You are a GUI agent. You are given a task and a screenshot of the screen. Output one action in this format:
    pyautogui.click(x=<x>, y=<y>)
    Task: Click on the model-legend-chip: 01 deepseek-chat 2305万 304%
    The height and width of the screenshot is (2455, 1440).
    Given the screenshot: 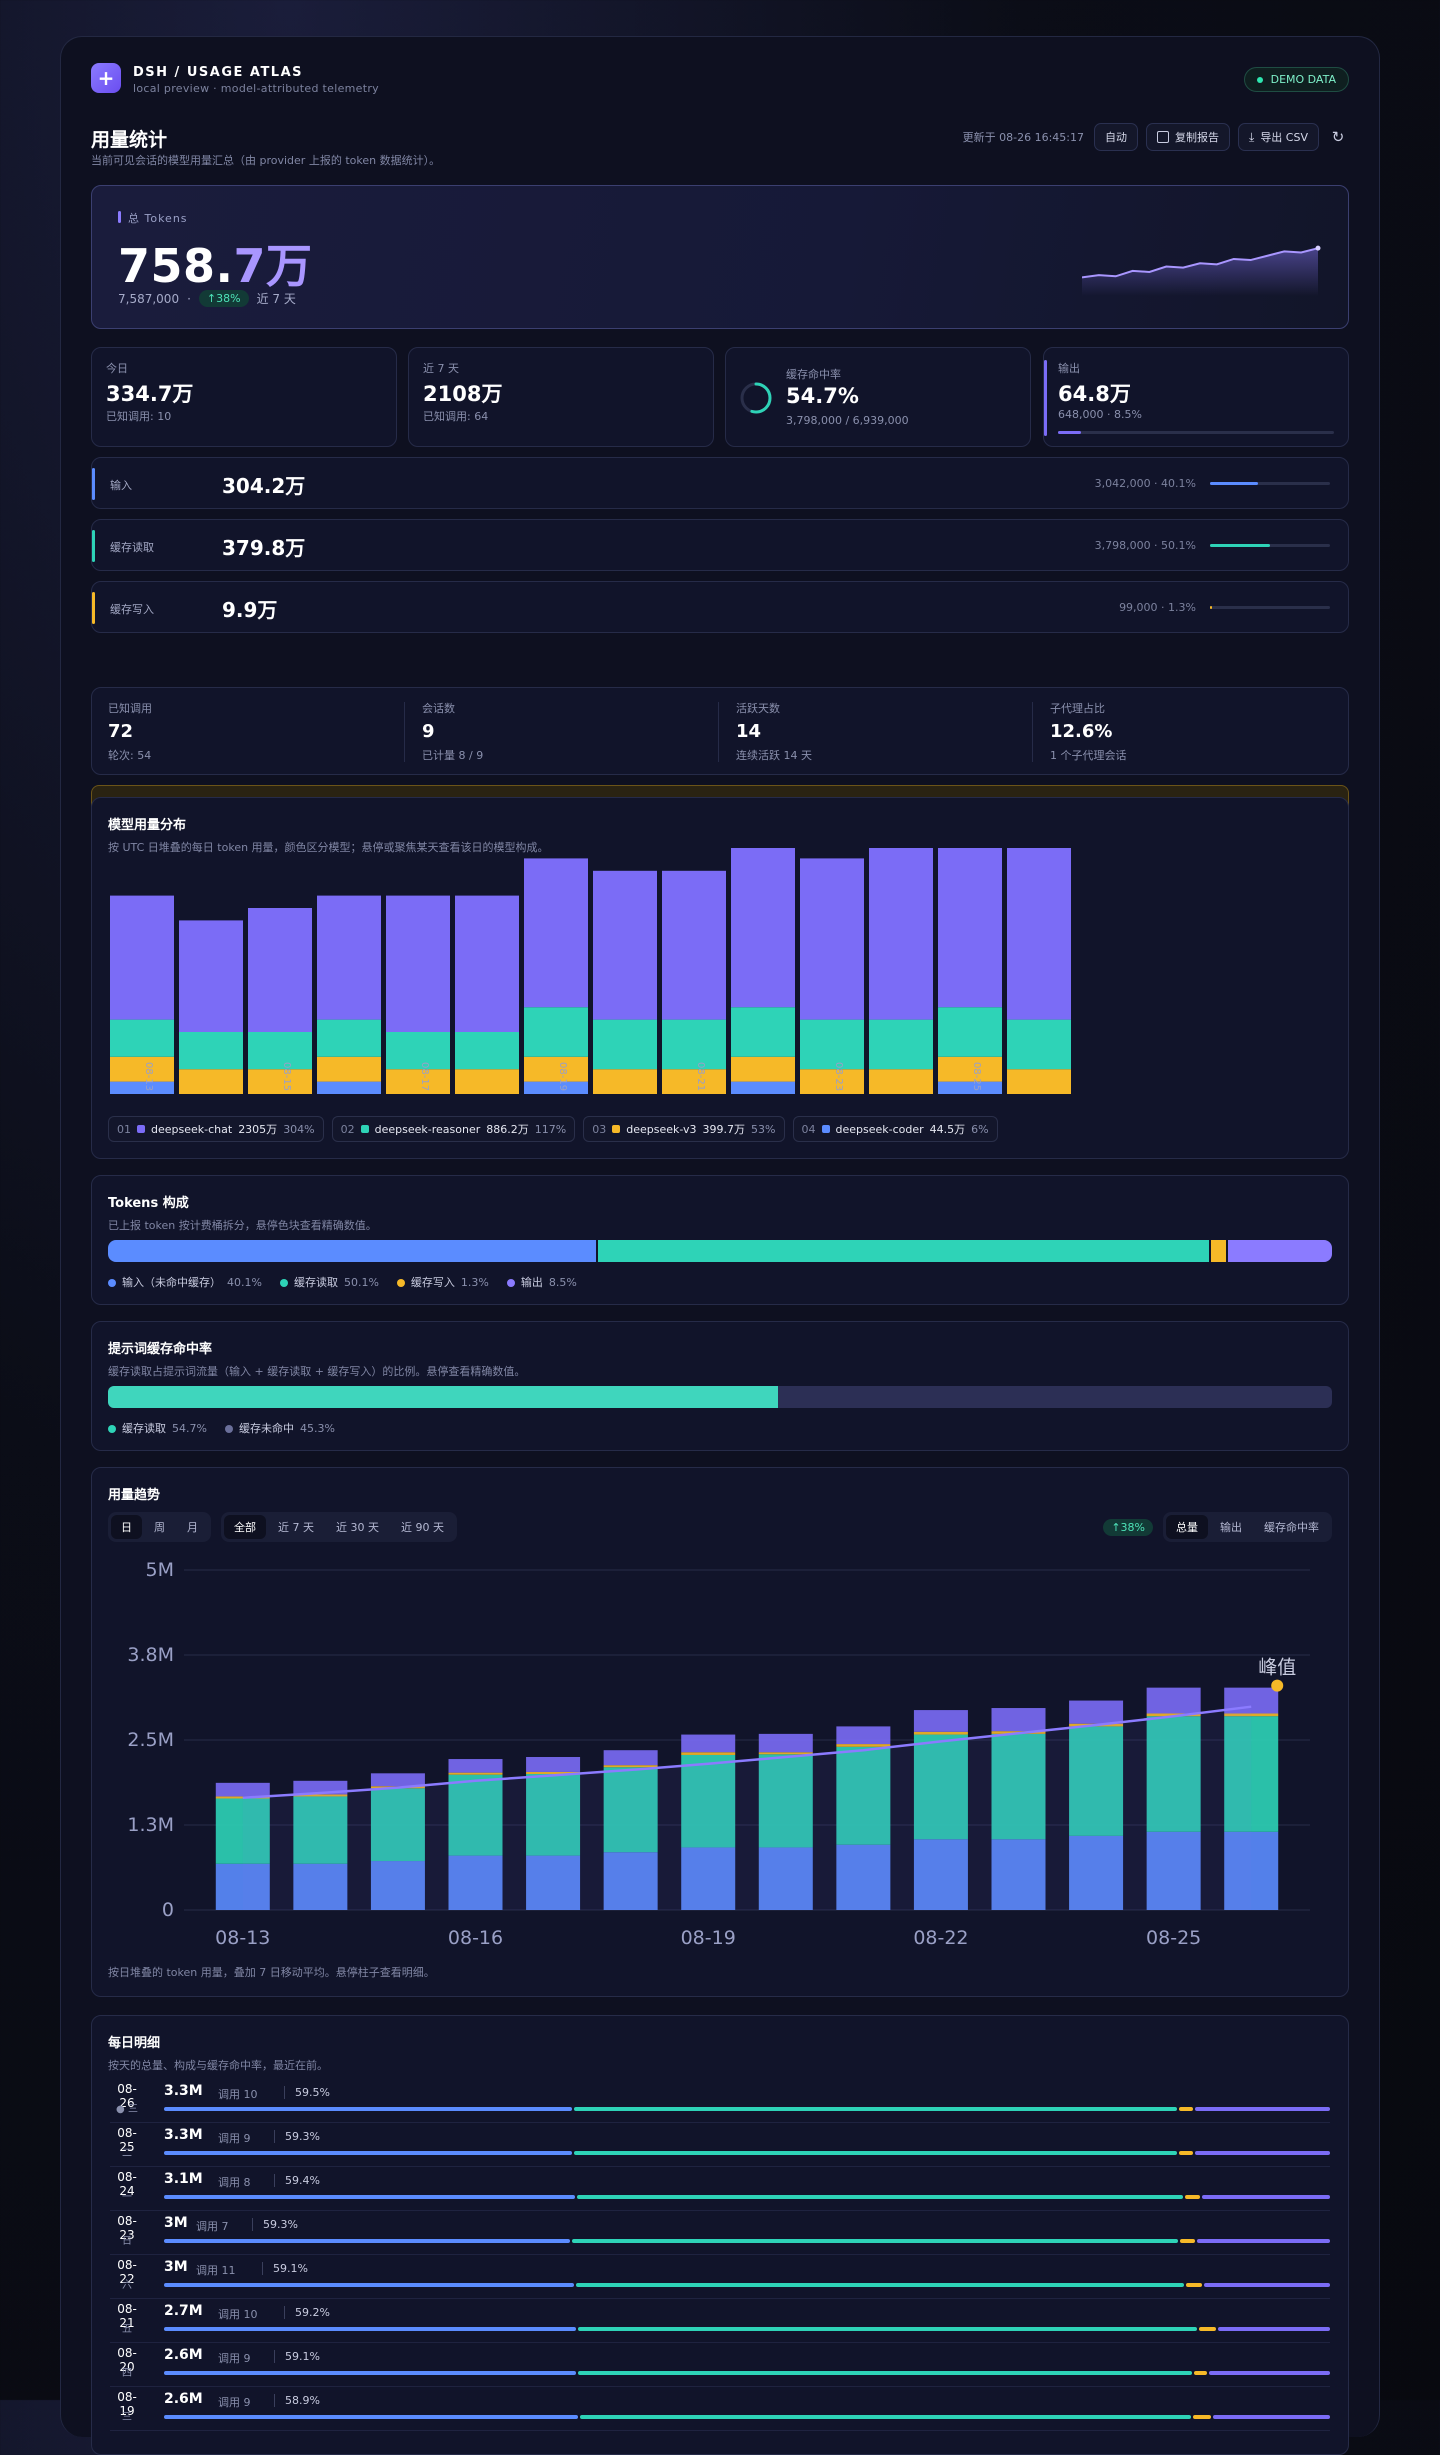 What is the action you would take?
    pyautogui.click(x=216, y=1129)
    